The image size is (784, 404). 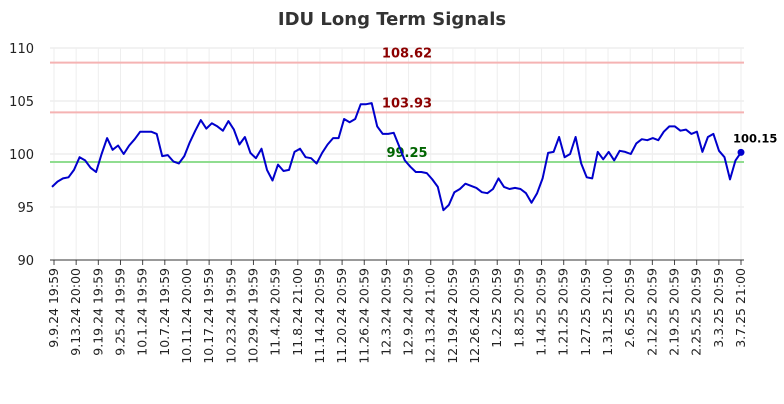 I want to click on x-tick-label: 10.17.24 19:59, so click(x=208, y=316).